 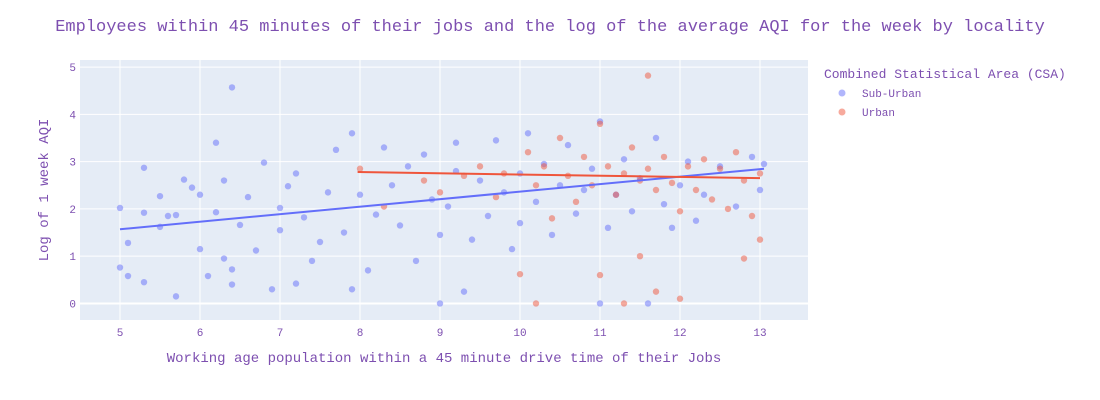 What do you see at coordinates (867, 114) in the screenshot?
I see `legend-item-urban: Urban` at bounding box center [867, 114].